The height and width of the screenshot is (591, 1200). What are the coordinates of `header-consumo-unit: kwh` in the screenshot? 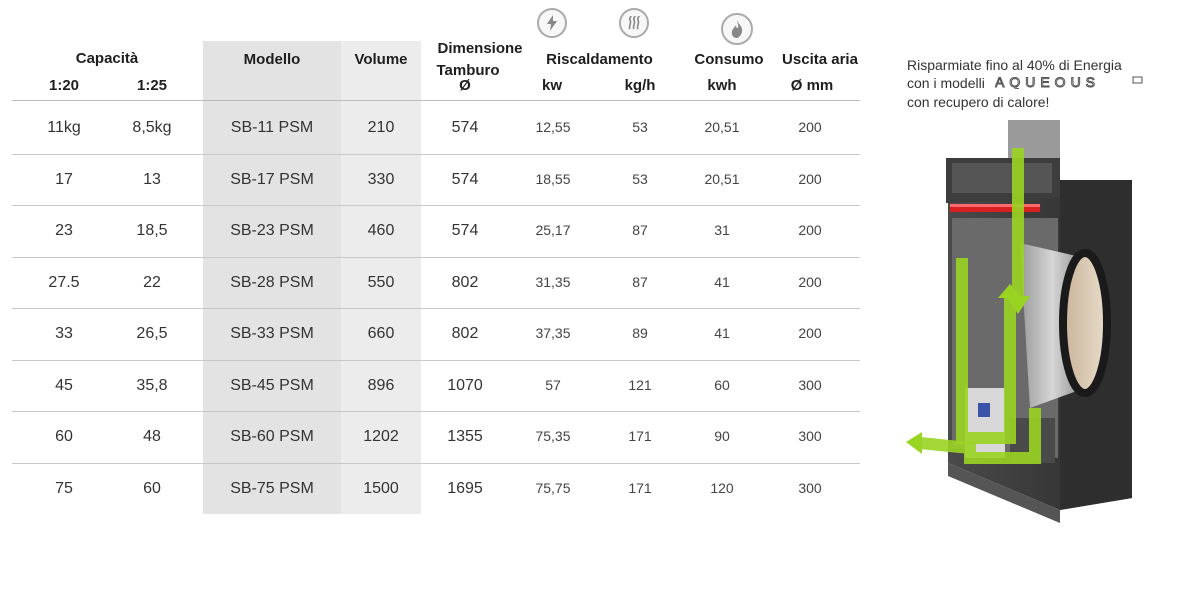 It's located at (722, 85).